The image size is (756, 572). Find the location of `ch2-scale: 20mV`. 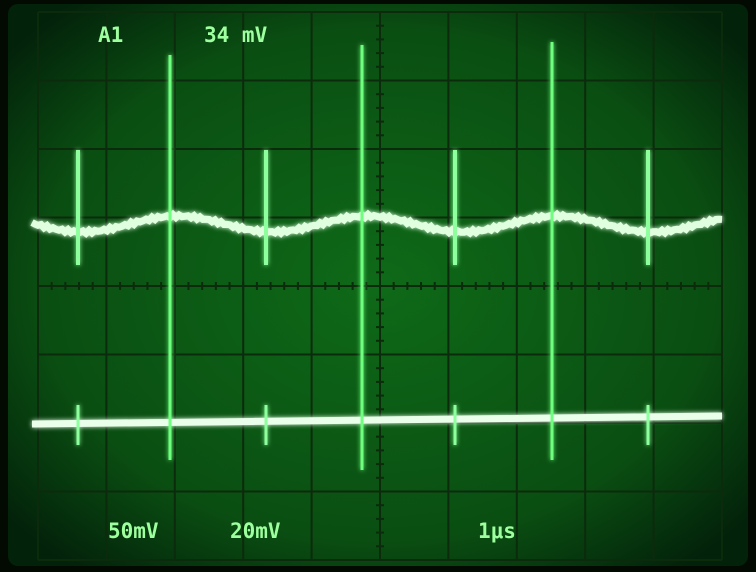

ch2-scale: 20mV is located at coordinates (255, 531).